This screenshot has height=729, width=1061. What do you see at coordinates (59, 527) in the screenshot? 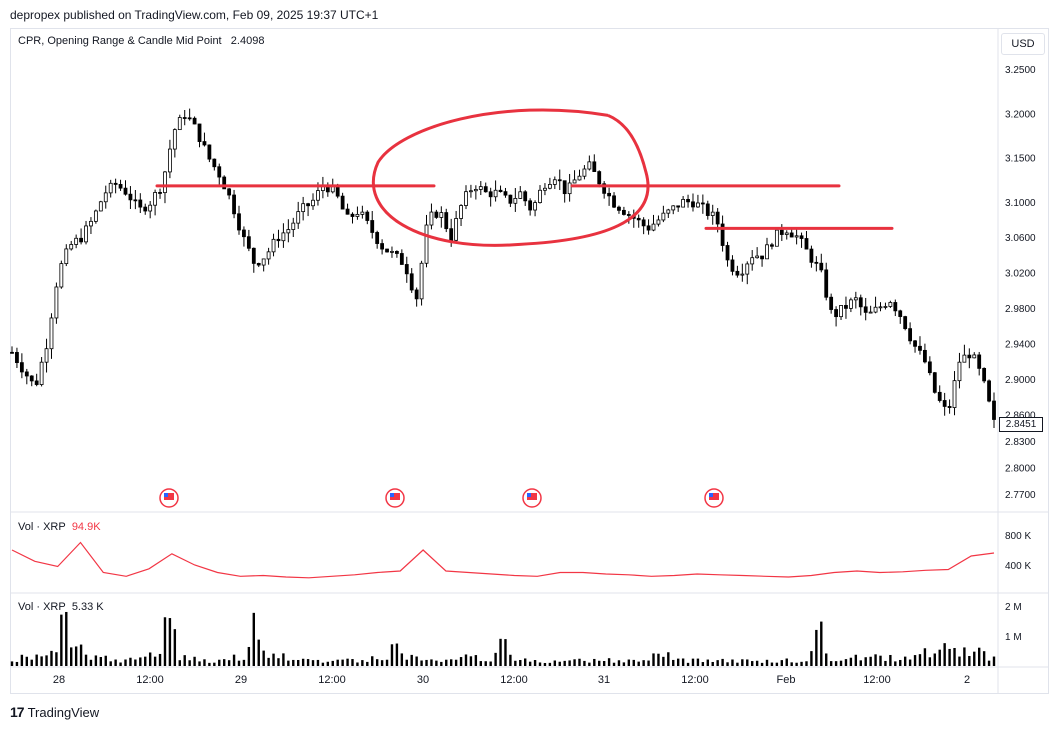
I see `vol1-legend: Vol · XRP 94.9K` at bounding box center [59, 527].